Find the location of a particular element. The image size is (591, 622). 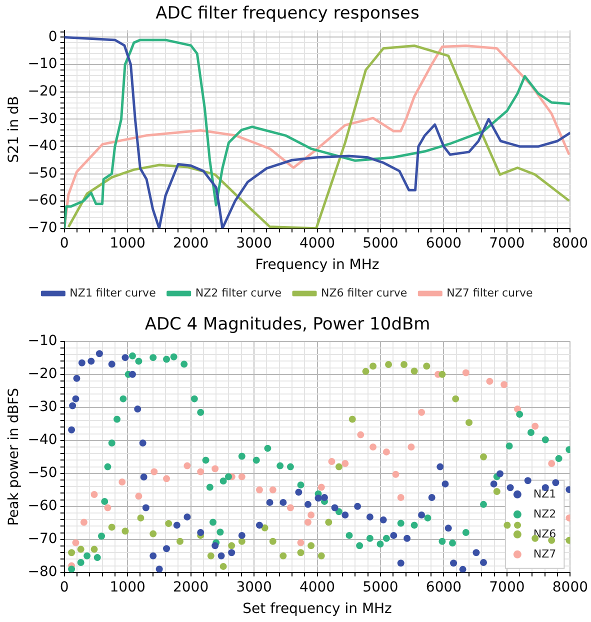

y-tick-label: −30 is located at coordinates (43, 407).